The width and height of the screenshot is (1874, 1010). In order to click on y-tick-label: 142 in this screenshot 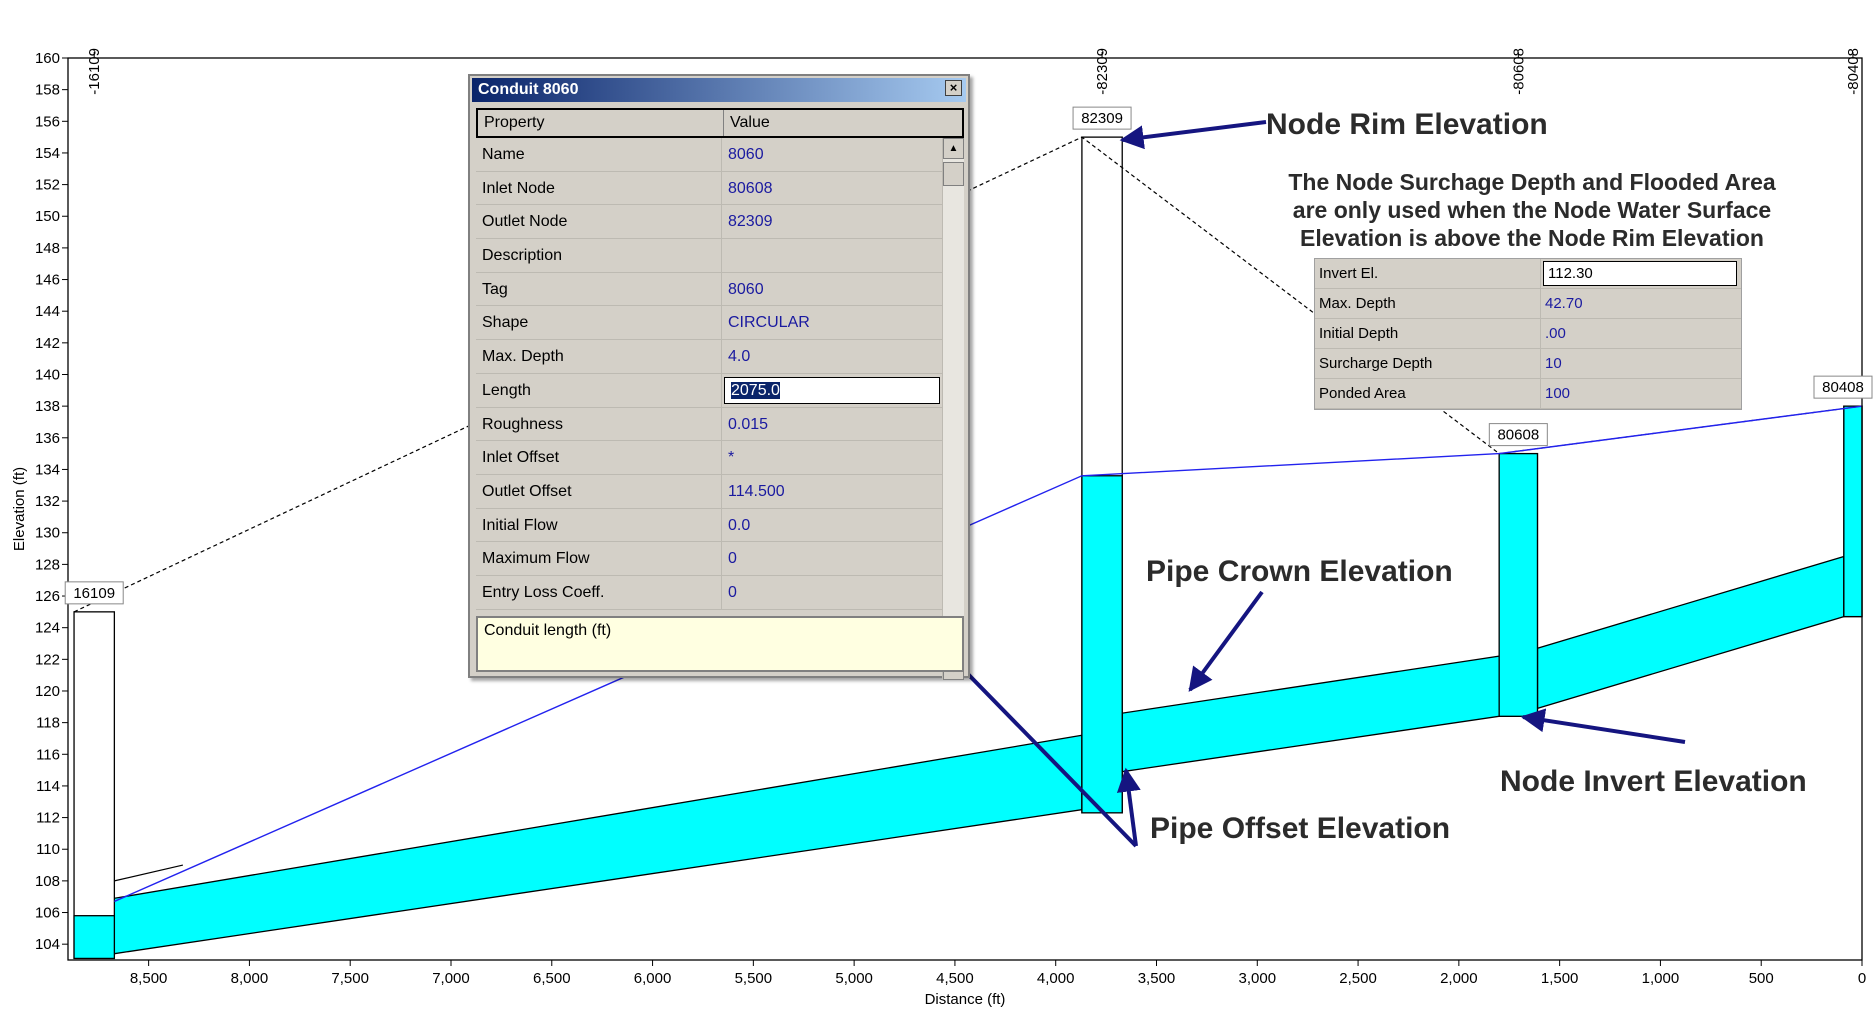, I will do `click(47, 343)`.